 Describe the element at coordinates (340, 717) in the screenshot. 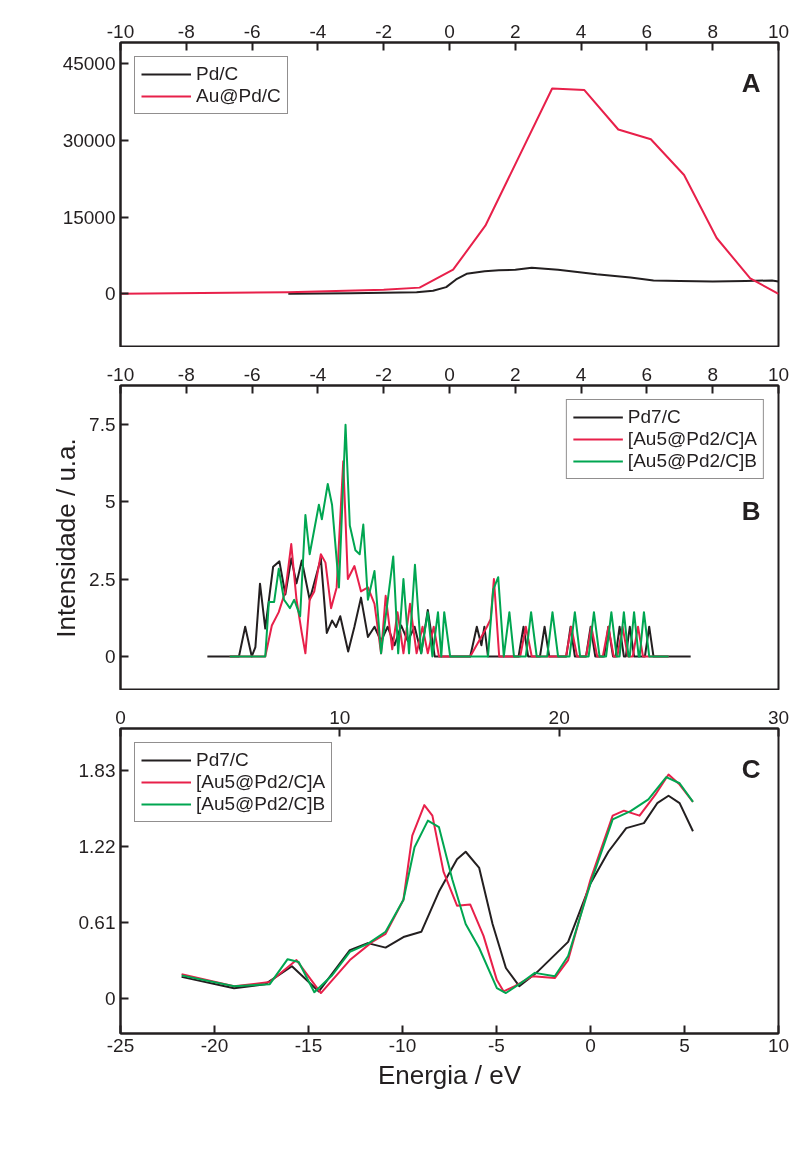

I see `x2-tick-label: 10` at that location.